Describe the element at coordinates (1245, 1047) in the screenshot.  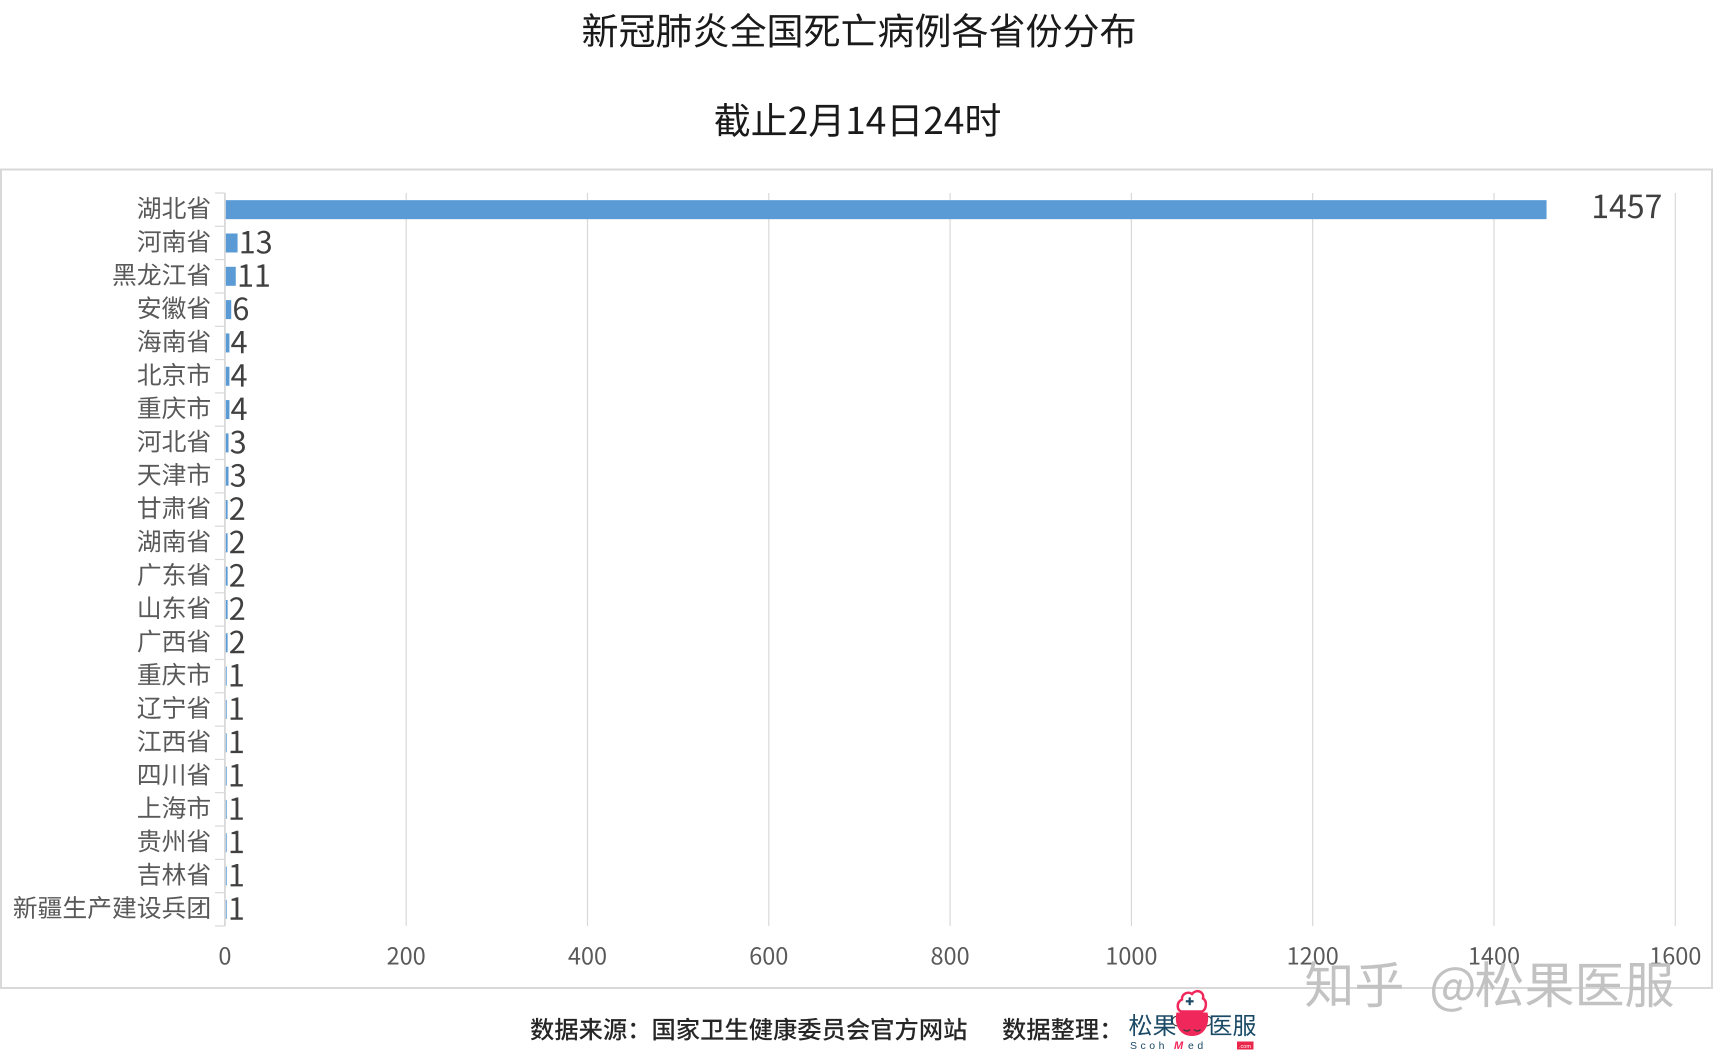
I see `svg-text: .com` at that location.